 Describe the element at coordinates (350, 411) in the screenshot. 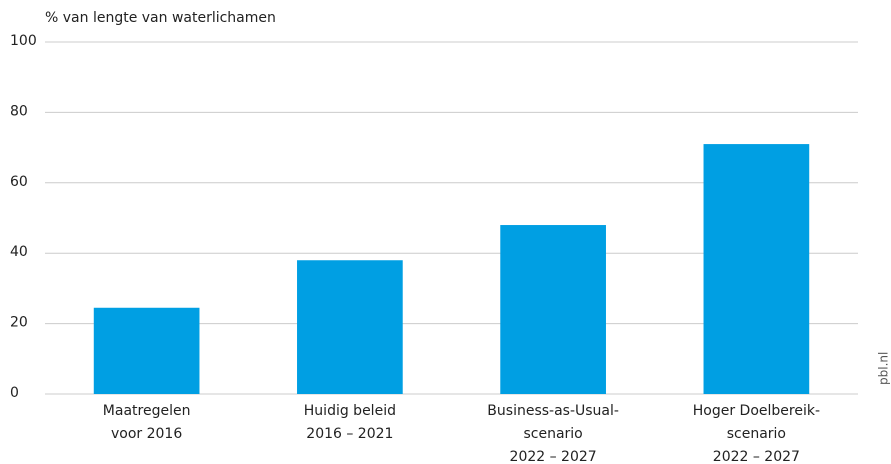

I see `x-tick-label: Huidig beleid` at that location.